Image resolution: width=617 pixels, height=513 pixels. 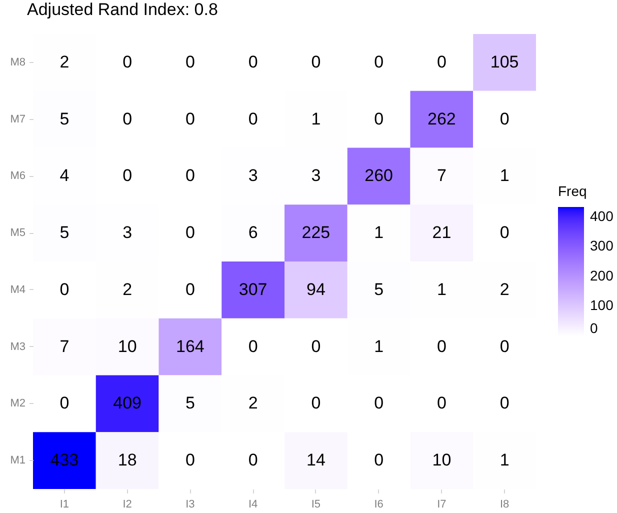 I want to click on data-label: 409, so click(x=127, y=403).